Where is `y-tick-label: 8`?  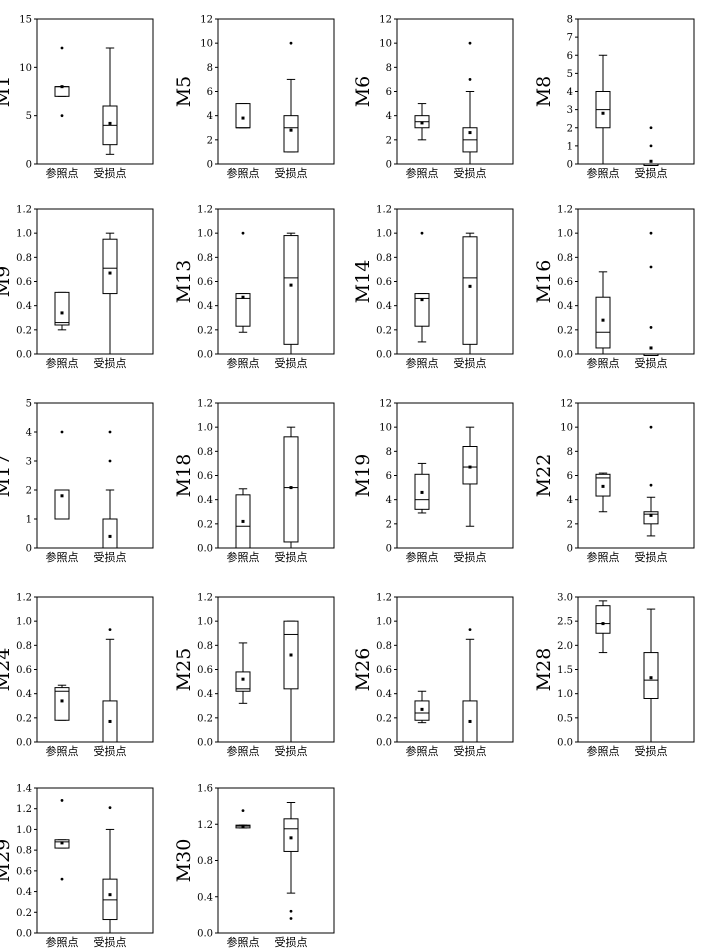
y-tick-label: 8 is located at coordinates (570, 20).